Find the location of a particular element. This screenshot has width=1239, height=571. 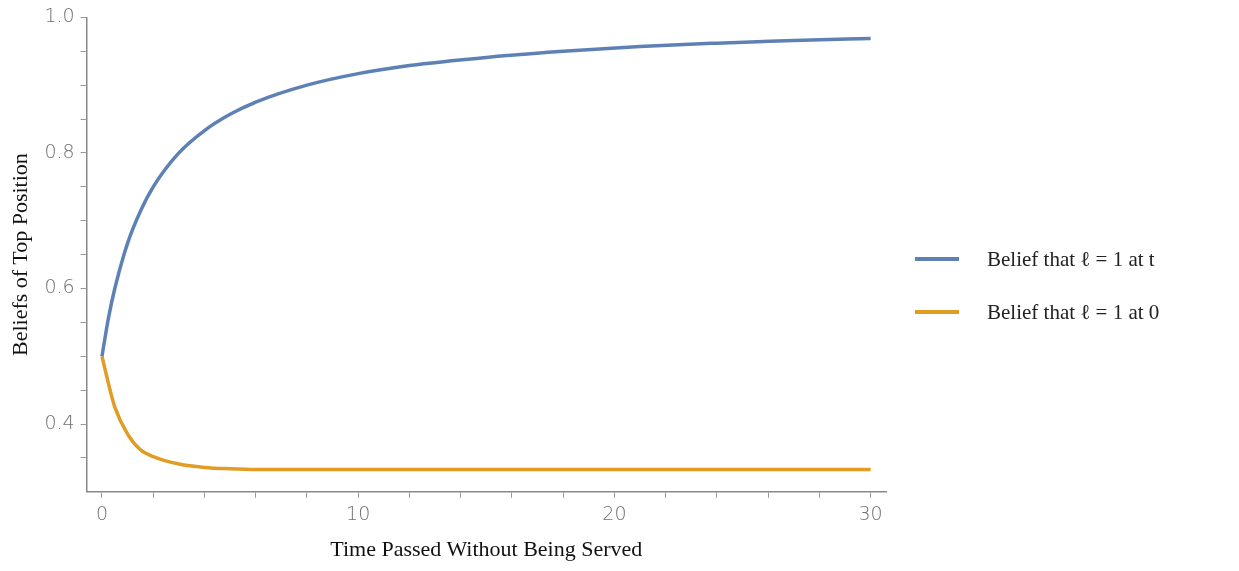

line-series is located at coordinates (486, 413).